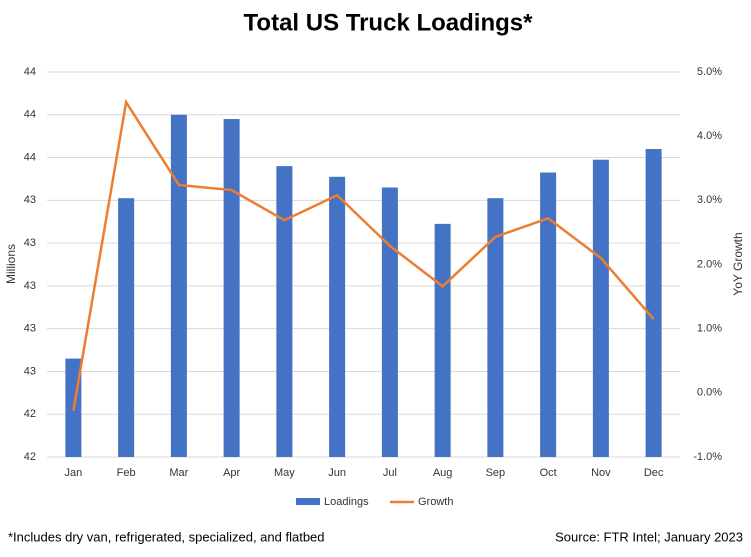  I want to click on y2-tick-label: 5.0%, so click(709, 72).